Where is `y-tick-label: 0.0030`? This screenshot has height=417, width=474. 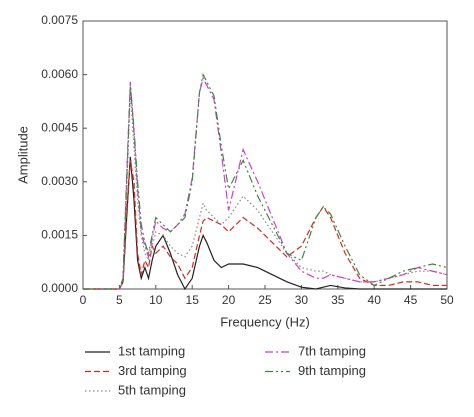 y-tick-label: 0.0030 is located at coordinates (59, 181).